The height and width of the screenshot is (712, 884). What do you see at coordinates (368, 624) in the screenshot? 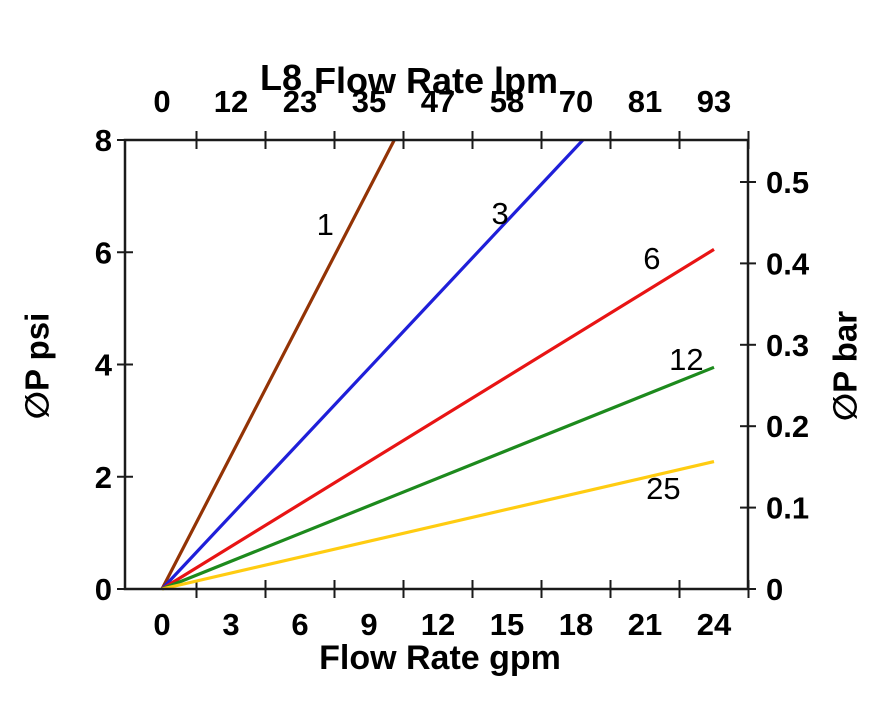
I see `bottom-axis-tick-label: 9` at bounding box center [368, 624].